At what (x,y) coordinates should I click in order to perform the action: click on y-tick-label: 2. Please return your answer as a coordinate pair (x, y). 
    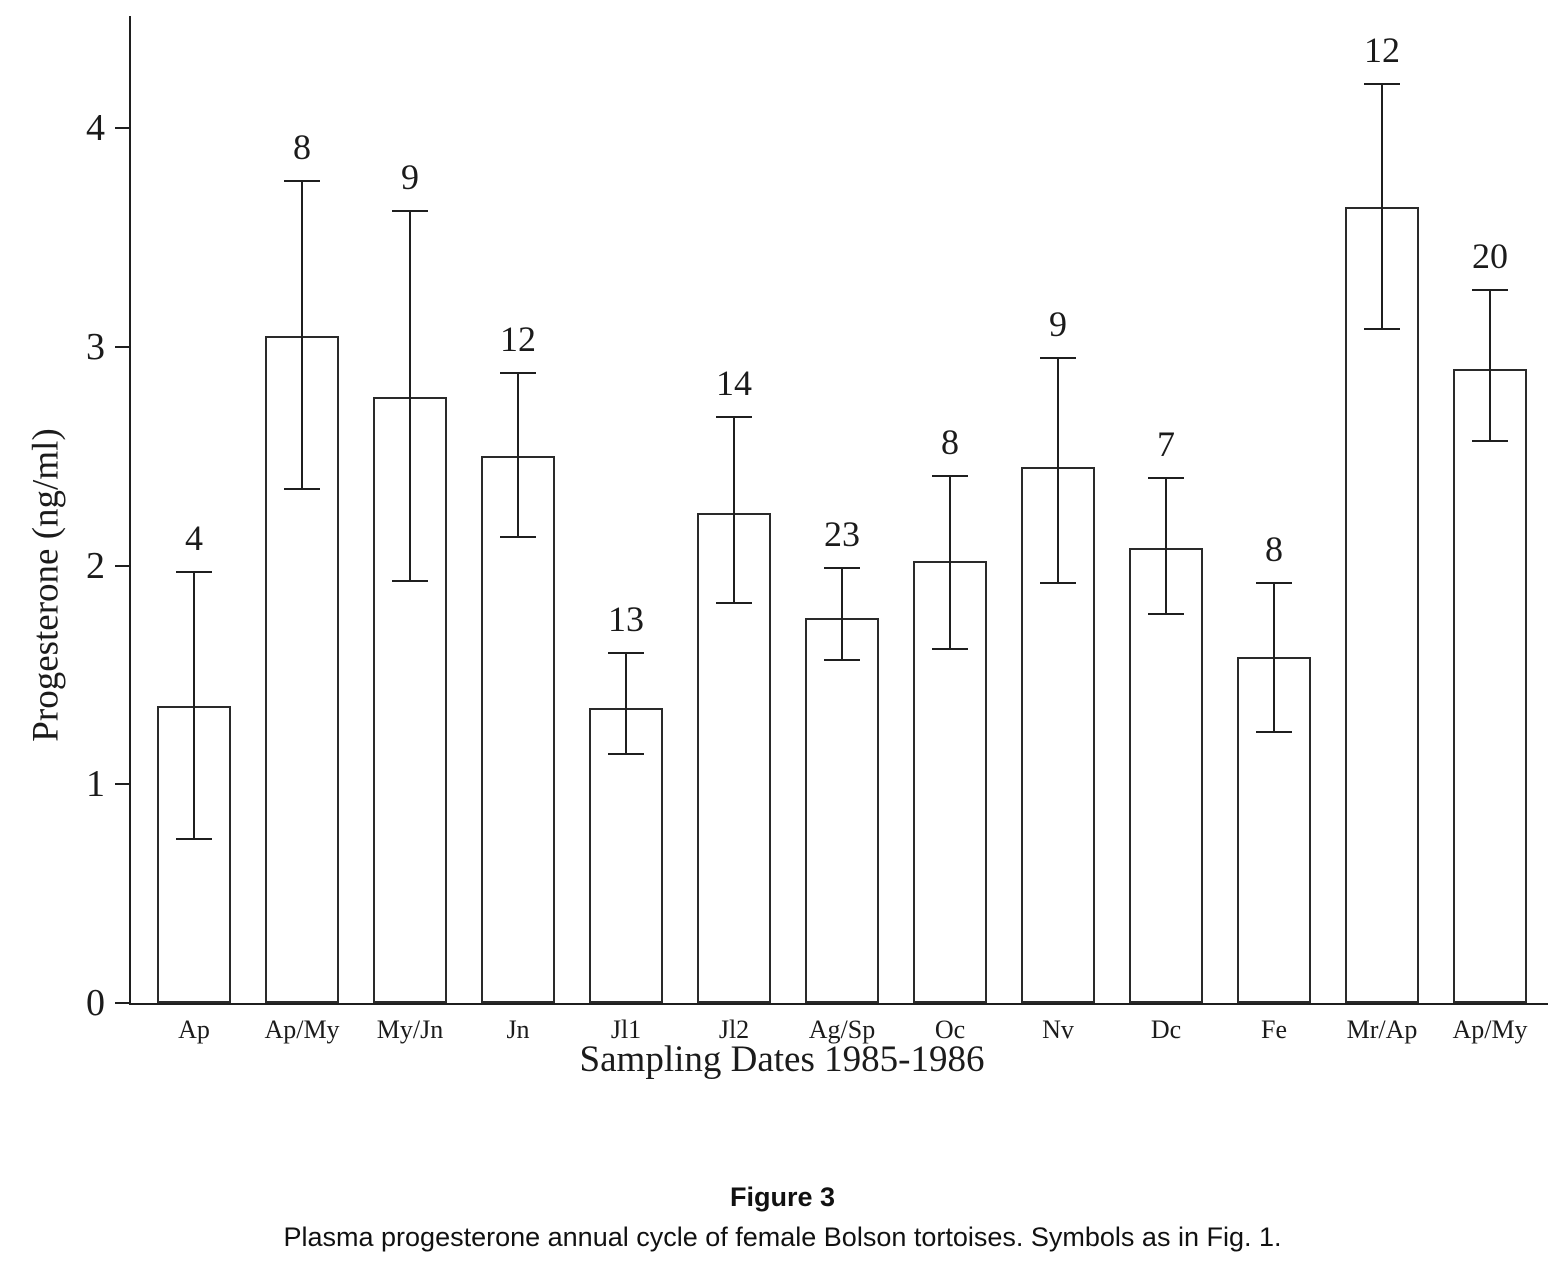
    Looking at the image, I should click on (95, 565).